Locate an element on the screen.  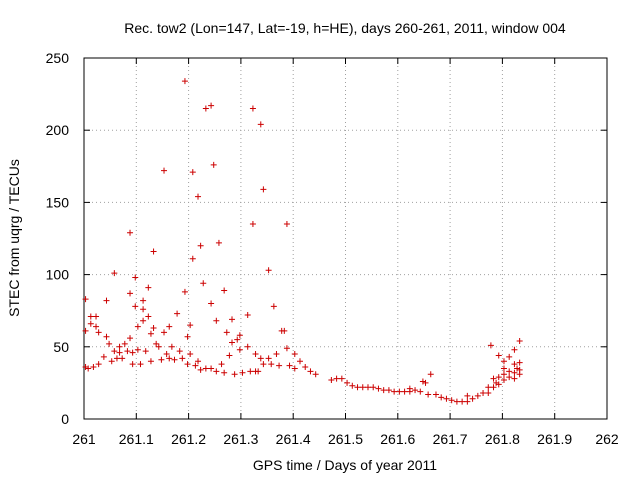
y-tick-label: 200 is located at coordinates (58, 130).